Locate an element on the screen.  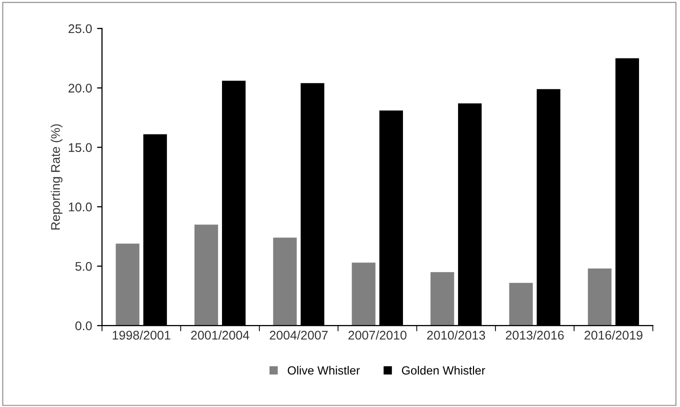
x-tick-label: 2016/2019 is located at coordinates (613, 335).